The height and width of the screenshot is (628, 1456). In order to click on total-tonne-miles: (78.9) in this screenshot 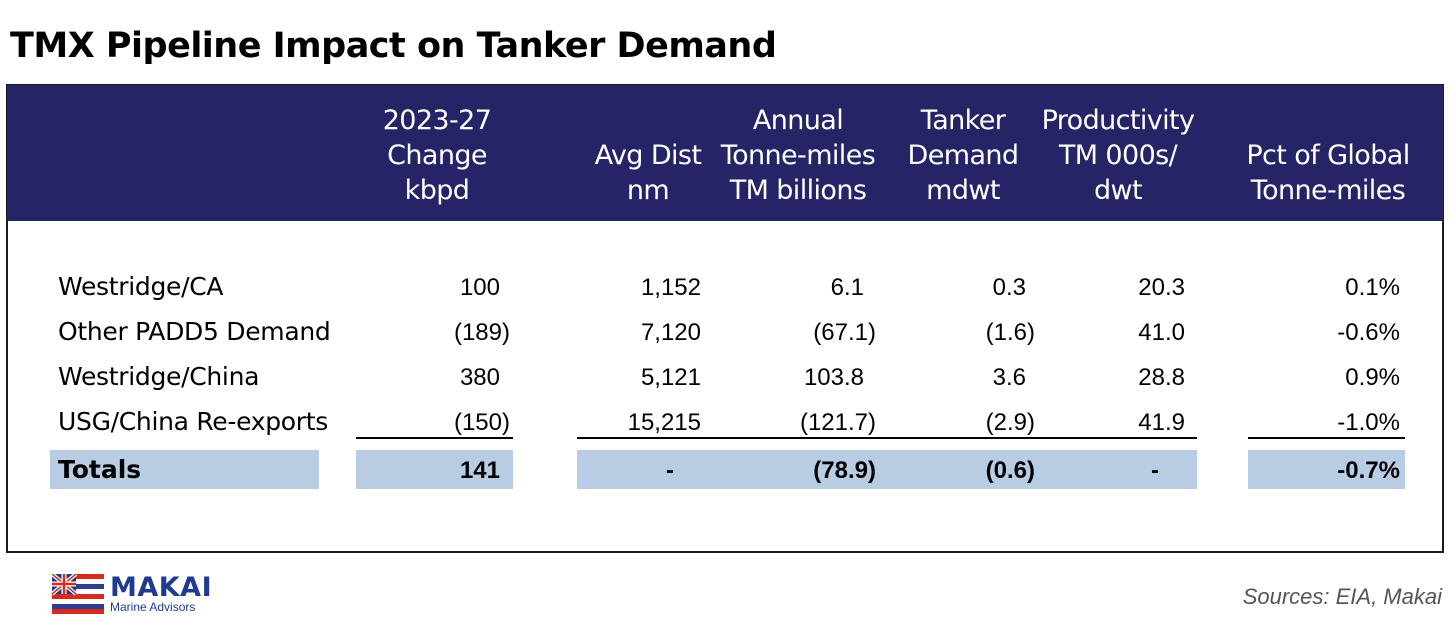, I will do `click(844, 470)`.